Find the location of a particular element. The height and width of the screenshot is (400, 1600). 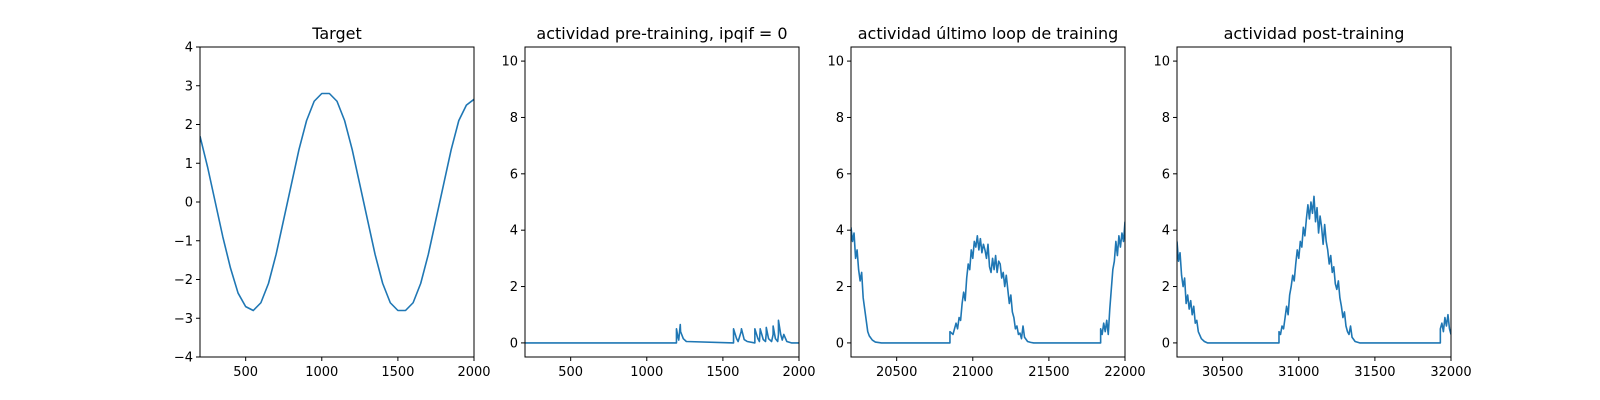

x-tick-label: 31500 is located at coordinates (1374, 372).